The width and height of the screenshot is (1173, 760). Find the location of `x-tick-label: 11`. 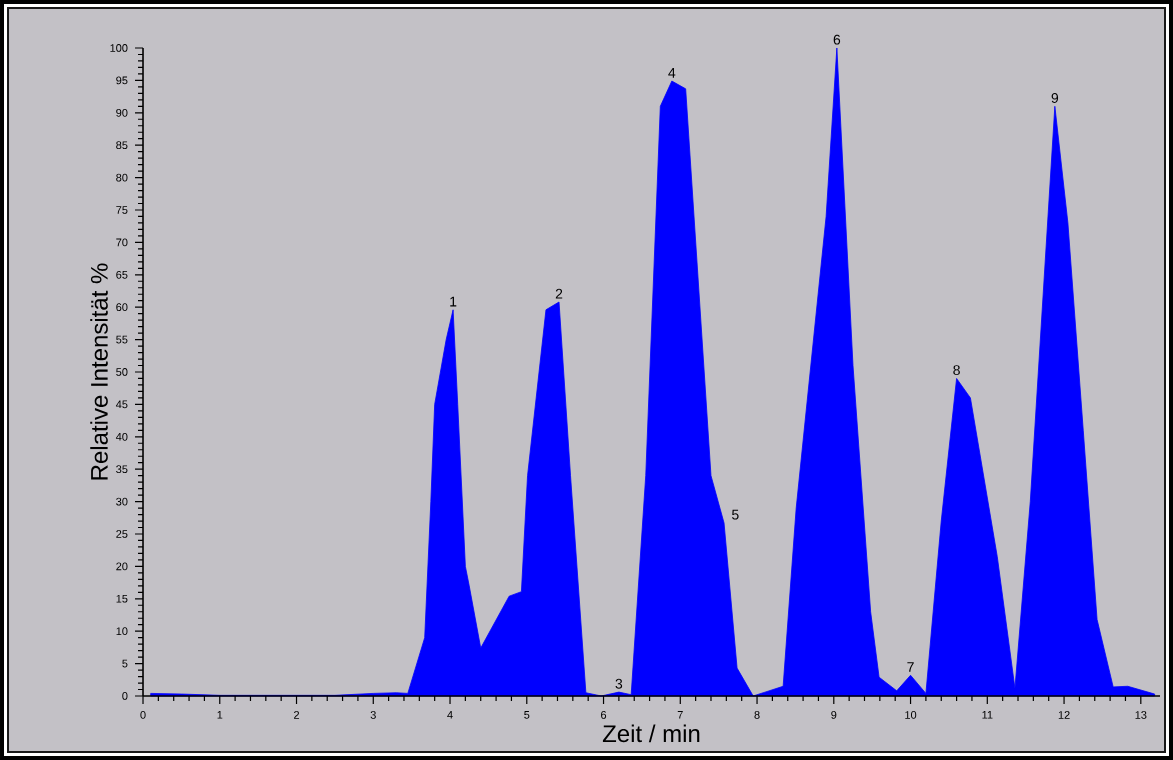

x-tick-label: 11 is located at coordinates (987, 715).